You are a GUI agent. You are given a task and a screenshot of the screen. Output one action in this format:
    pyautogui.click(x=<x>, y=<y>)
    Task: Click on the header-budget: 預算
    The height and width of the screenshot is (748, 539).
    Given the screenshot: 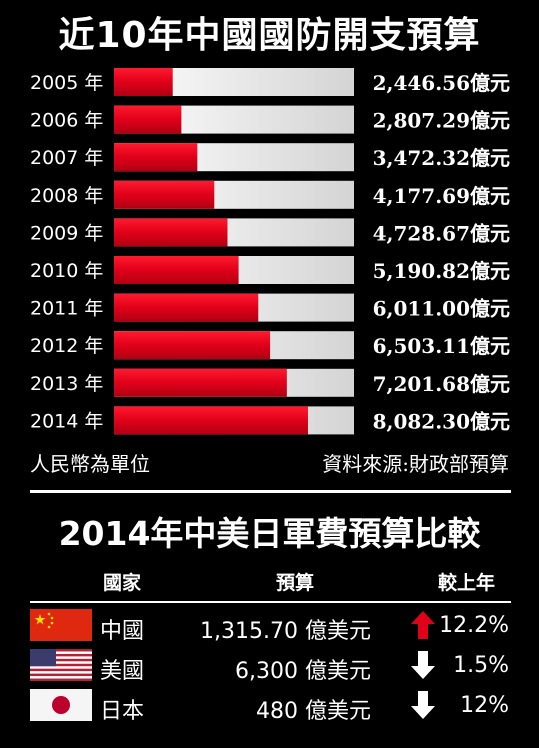 What is the action you would take?
    pyautogui.click(x=295, y=583)
    